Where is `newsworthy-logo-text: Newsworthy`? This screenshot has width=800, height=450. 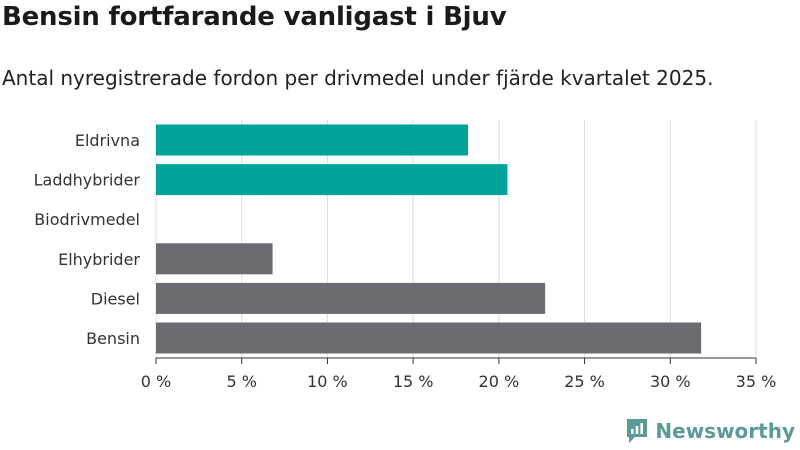
newsworthy-logo-text: Newsworthy is located at coordinates (725, 431).